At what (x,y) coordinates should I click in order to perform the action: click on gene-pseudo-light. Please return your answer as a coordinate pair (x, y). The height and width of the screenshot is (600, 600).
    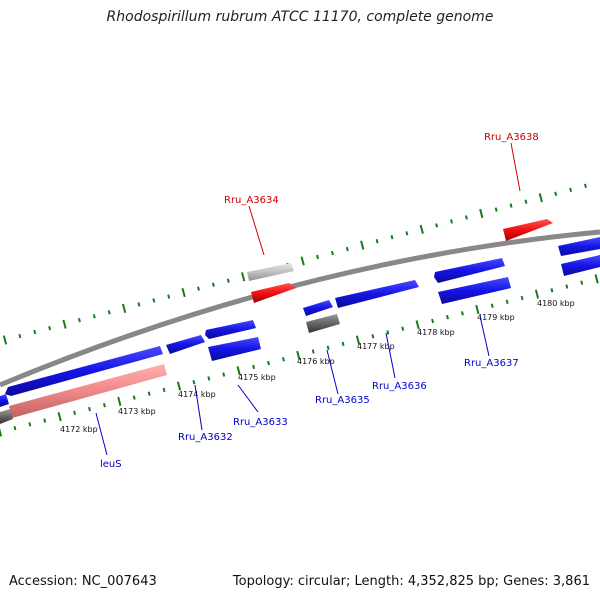
    Looking at the image, I should click on (270, 272).